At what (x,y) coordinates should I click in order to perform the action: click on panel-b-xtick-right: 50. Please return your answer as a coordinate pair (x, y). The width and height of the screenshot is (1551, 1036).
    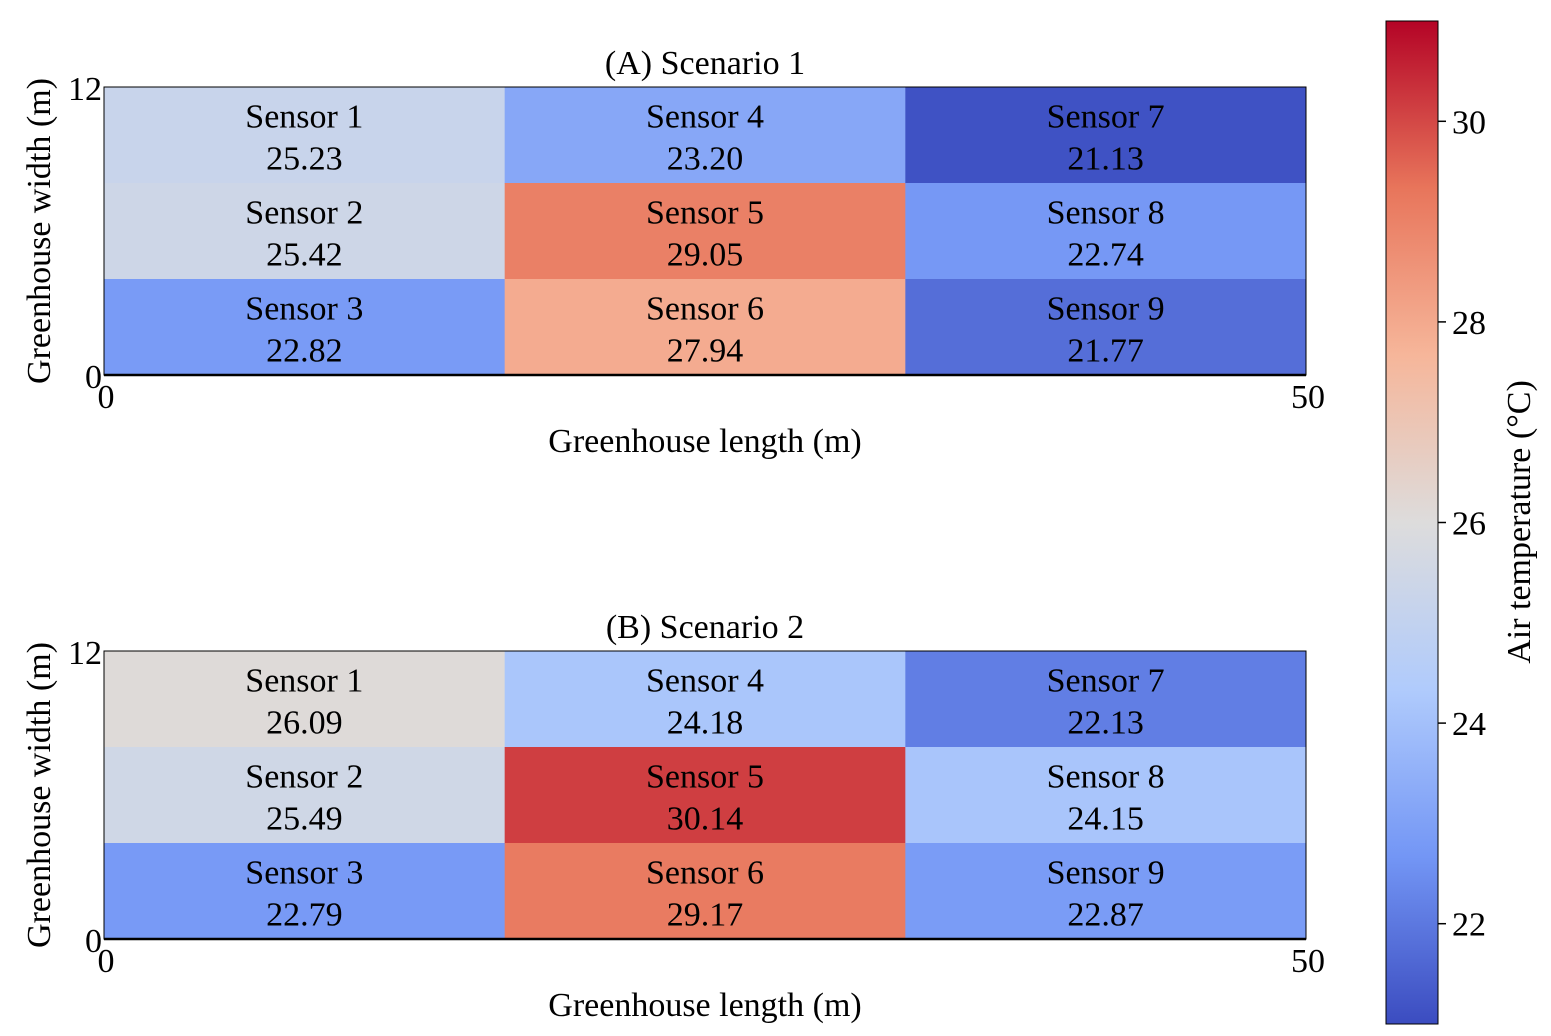
    Looking at the image, I should click on (1308, 961).